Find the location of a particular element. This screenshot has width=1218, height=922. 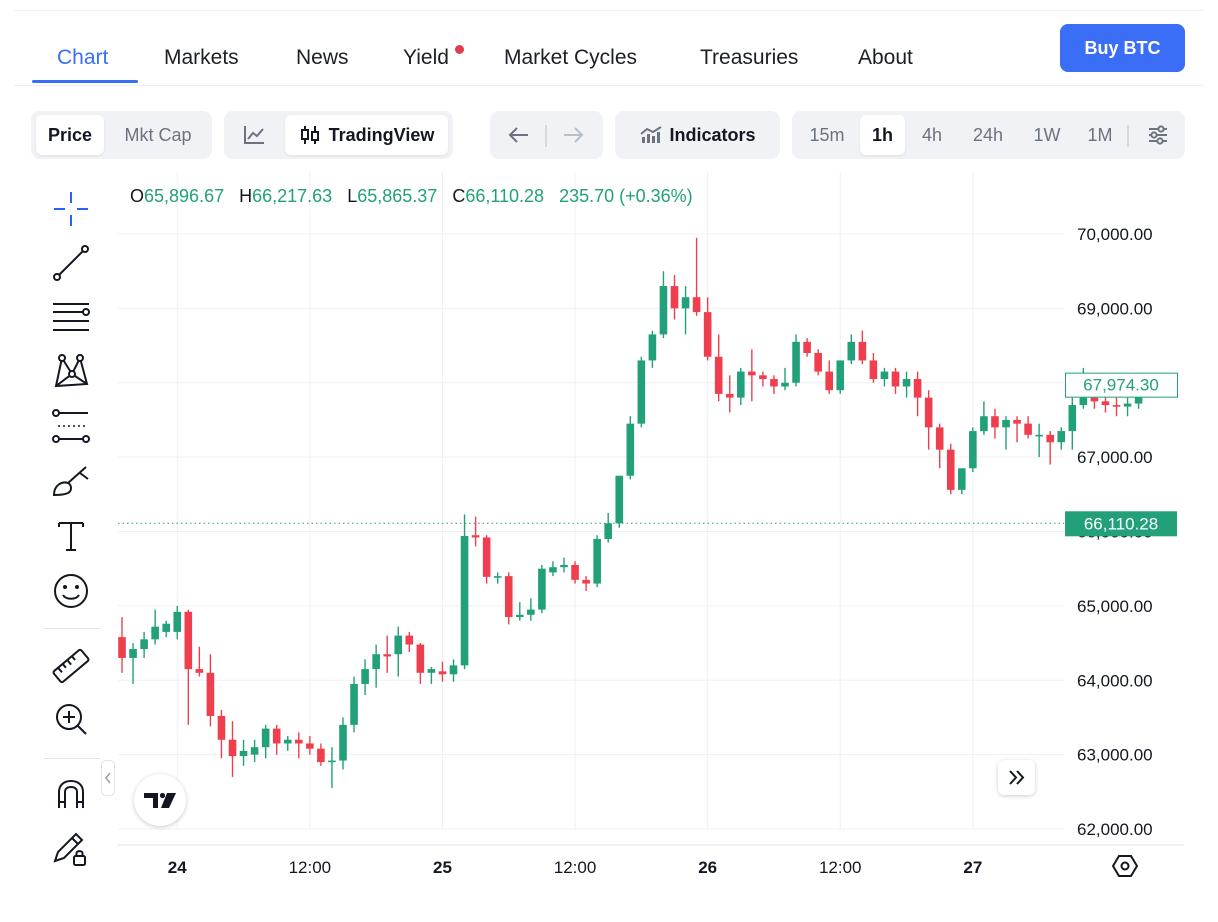

tab-market-cycles: Market Cycles is located at coordinates (571, 57).